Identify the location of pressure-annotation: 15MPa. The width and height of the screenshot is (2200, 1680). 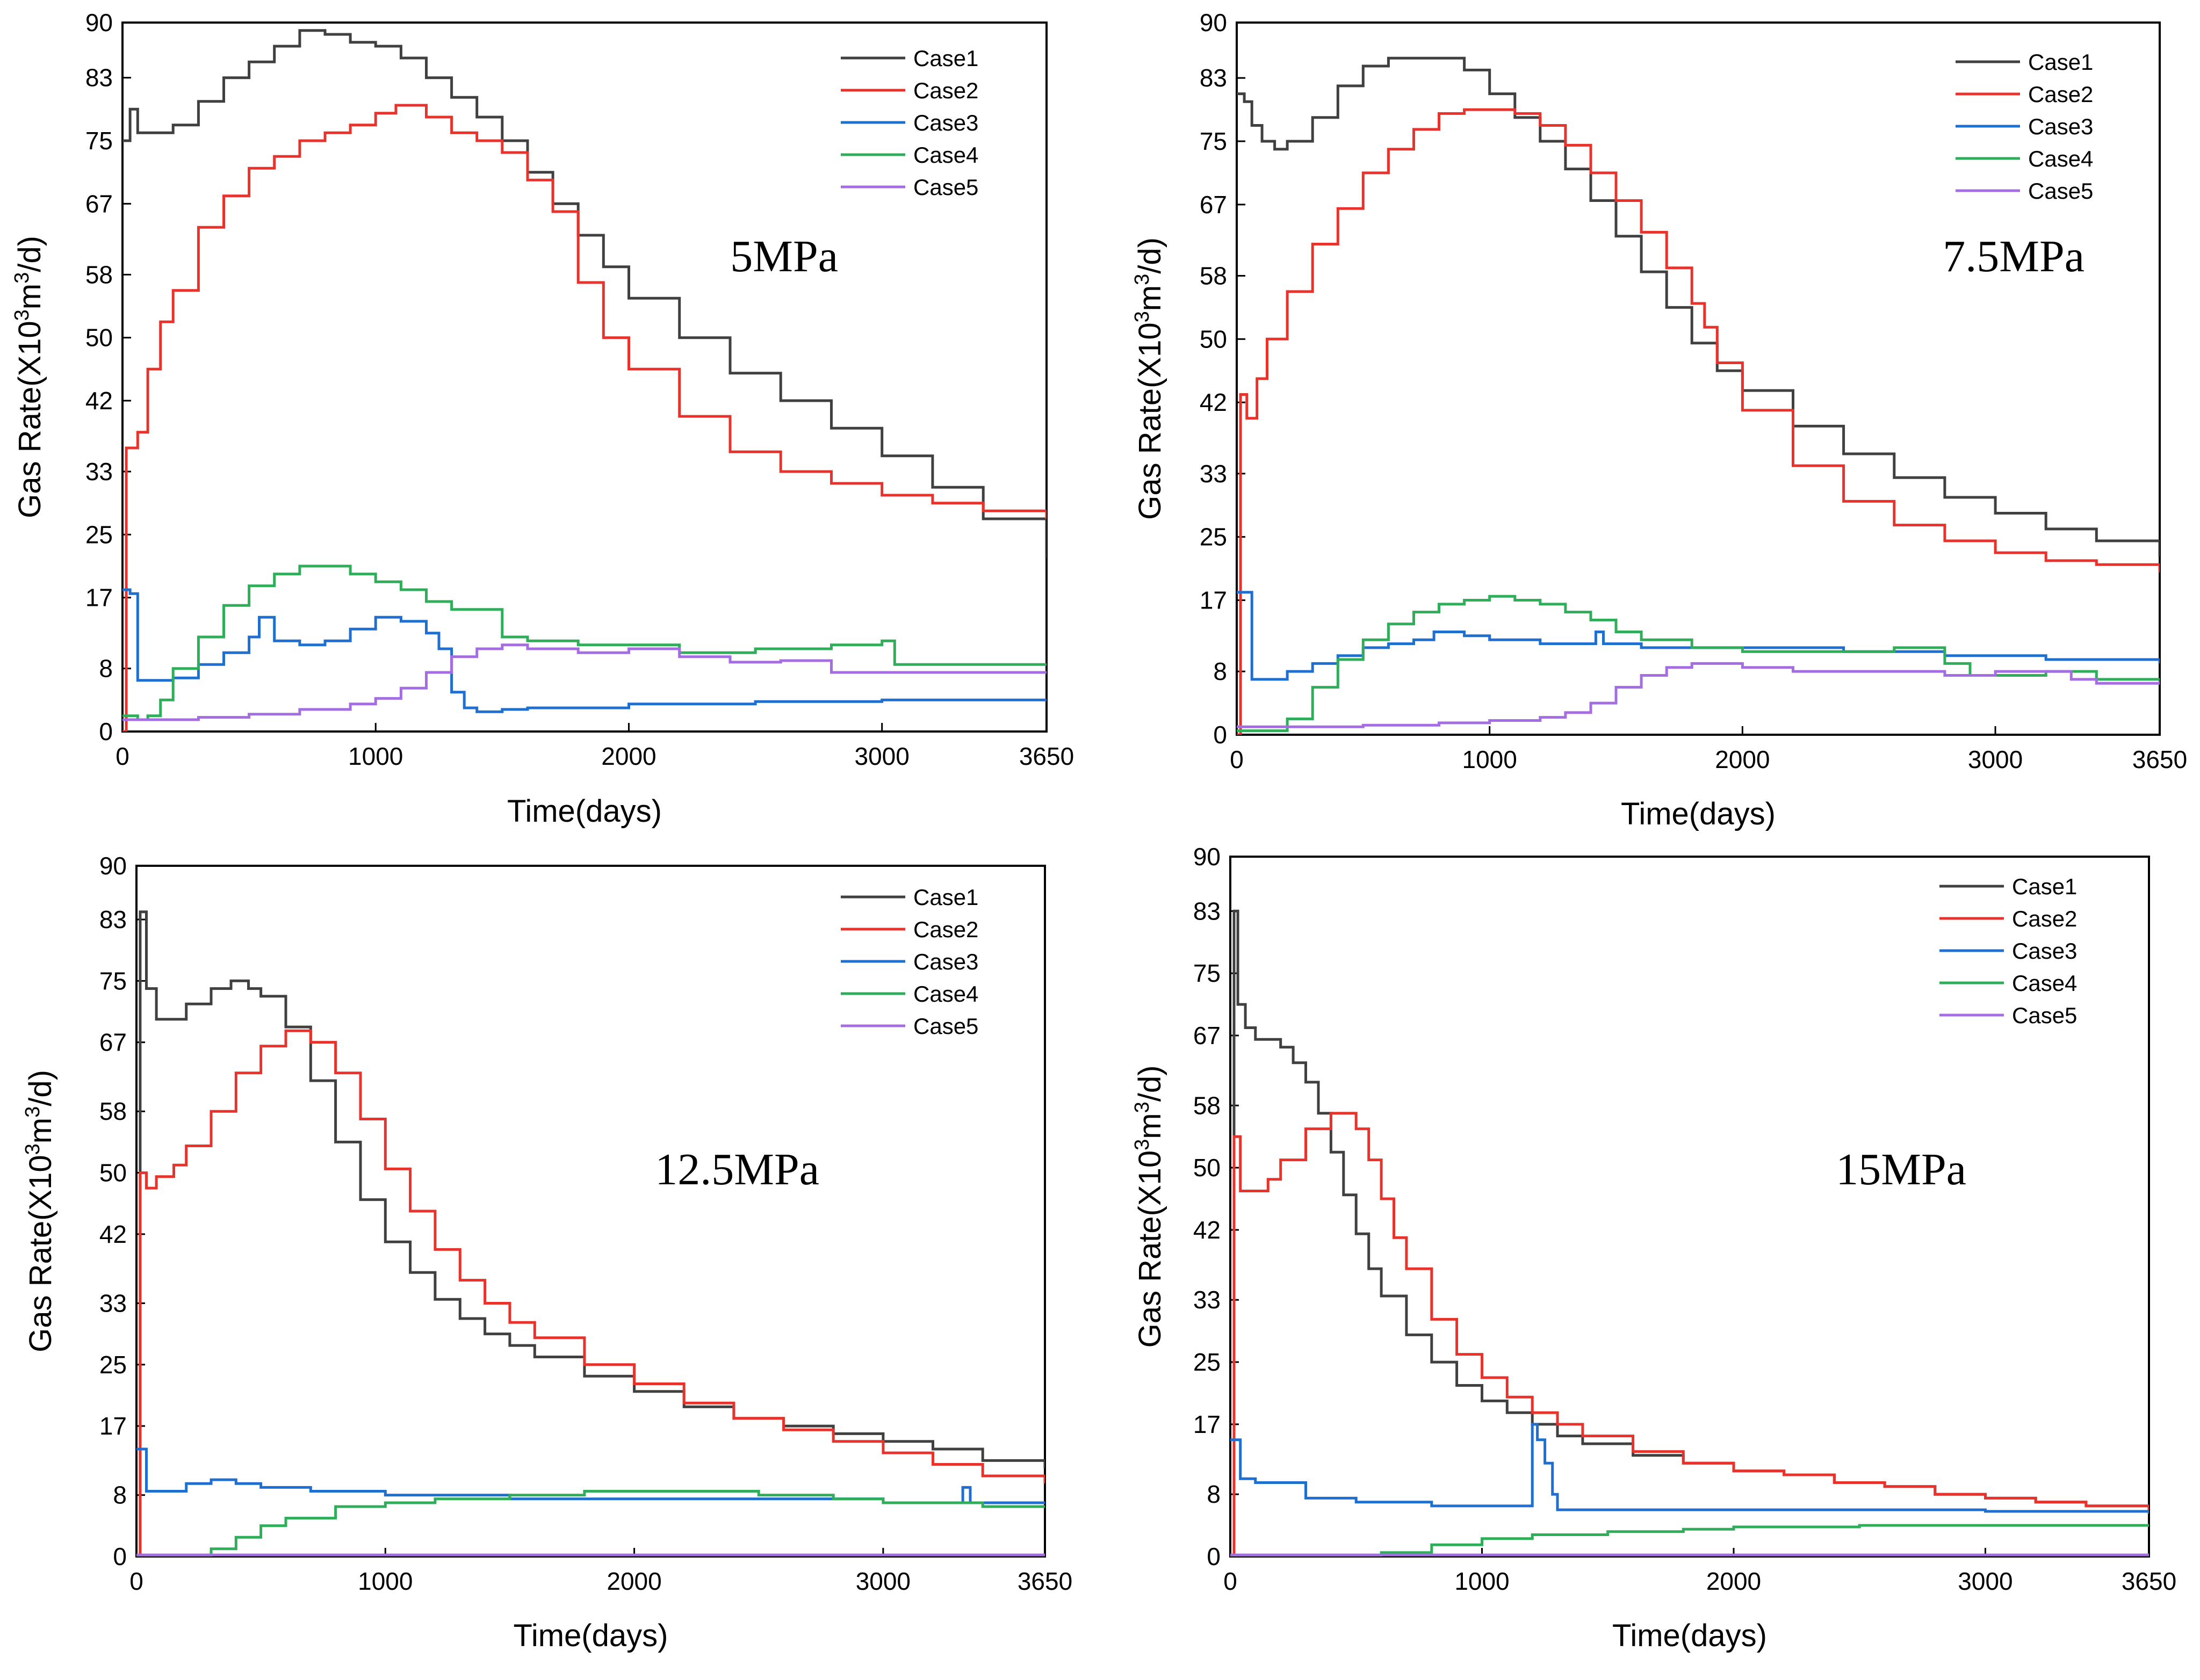
(1901, 1169).